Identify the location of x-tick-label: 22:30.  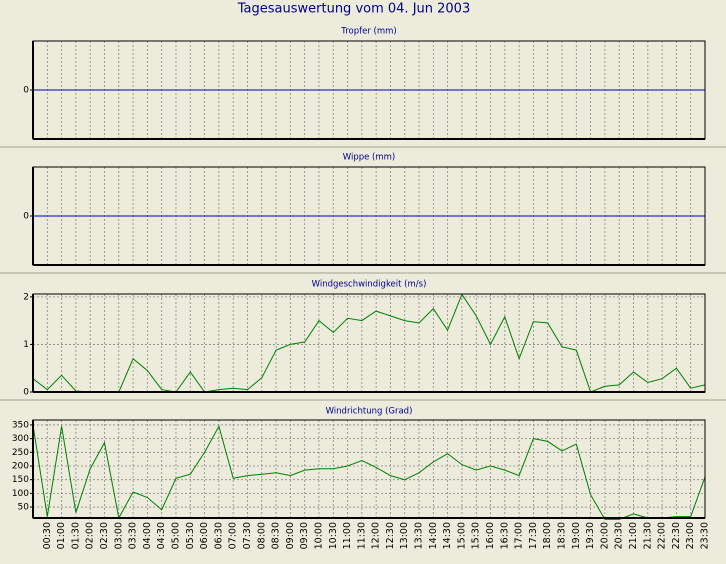
(676, 535).